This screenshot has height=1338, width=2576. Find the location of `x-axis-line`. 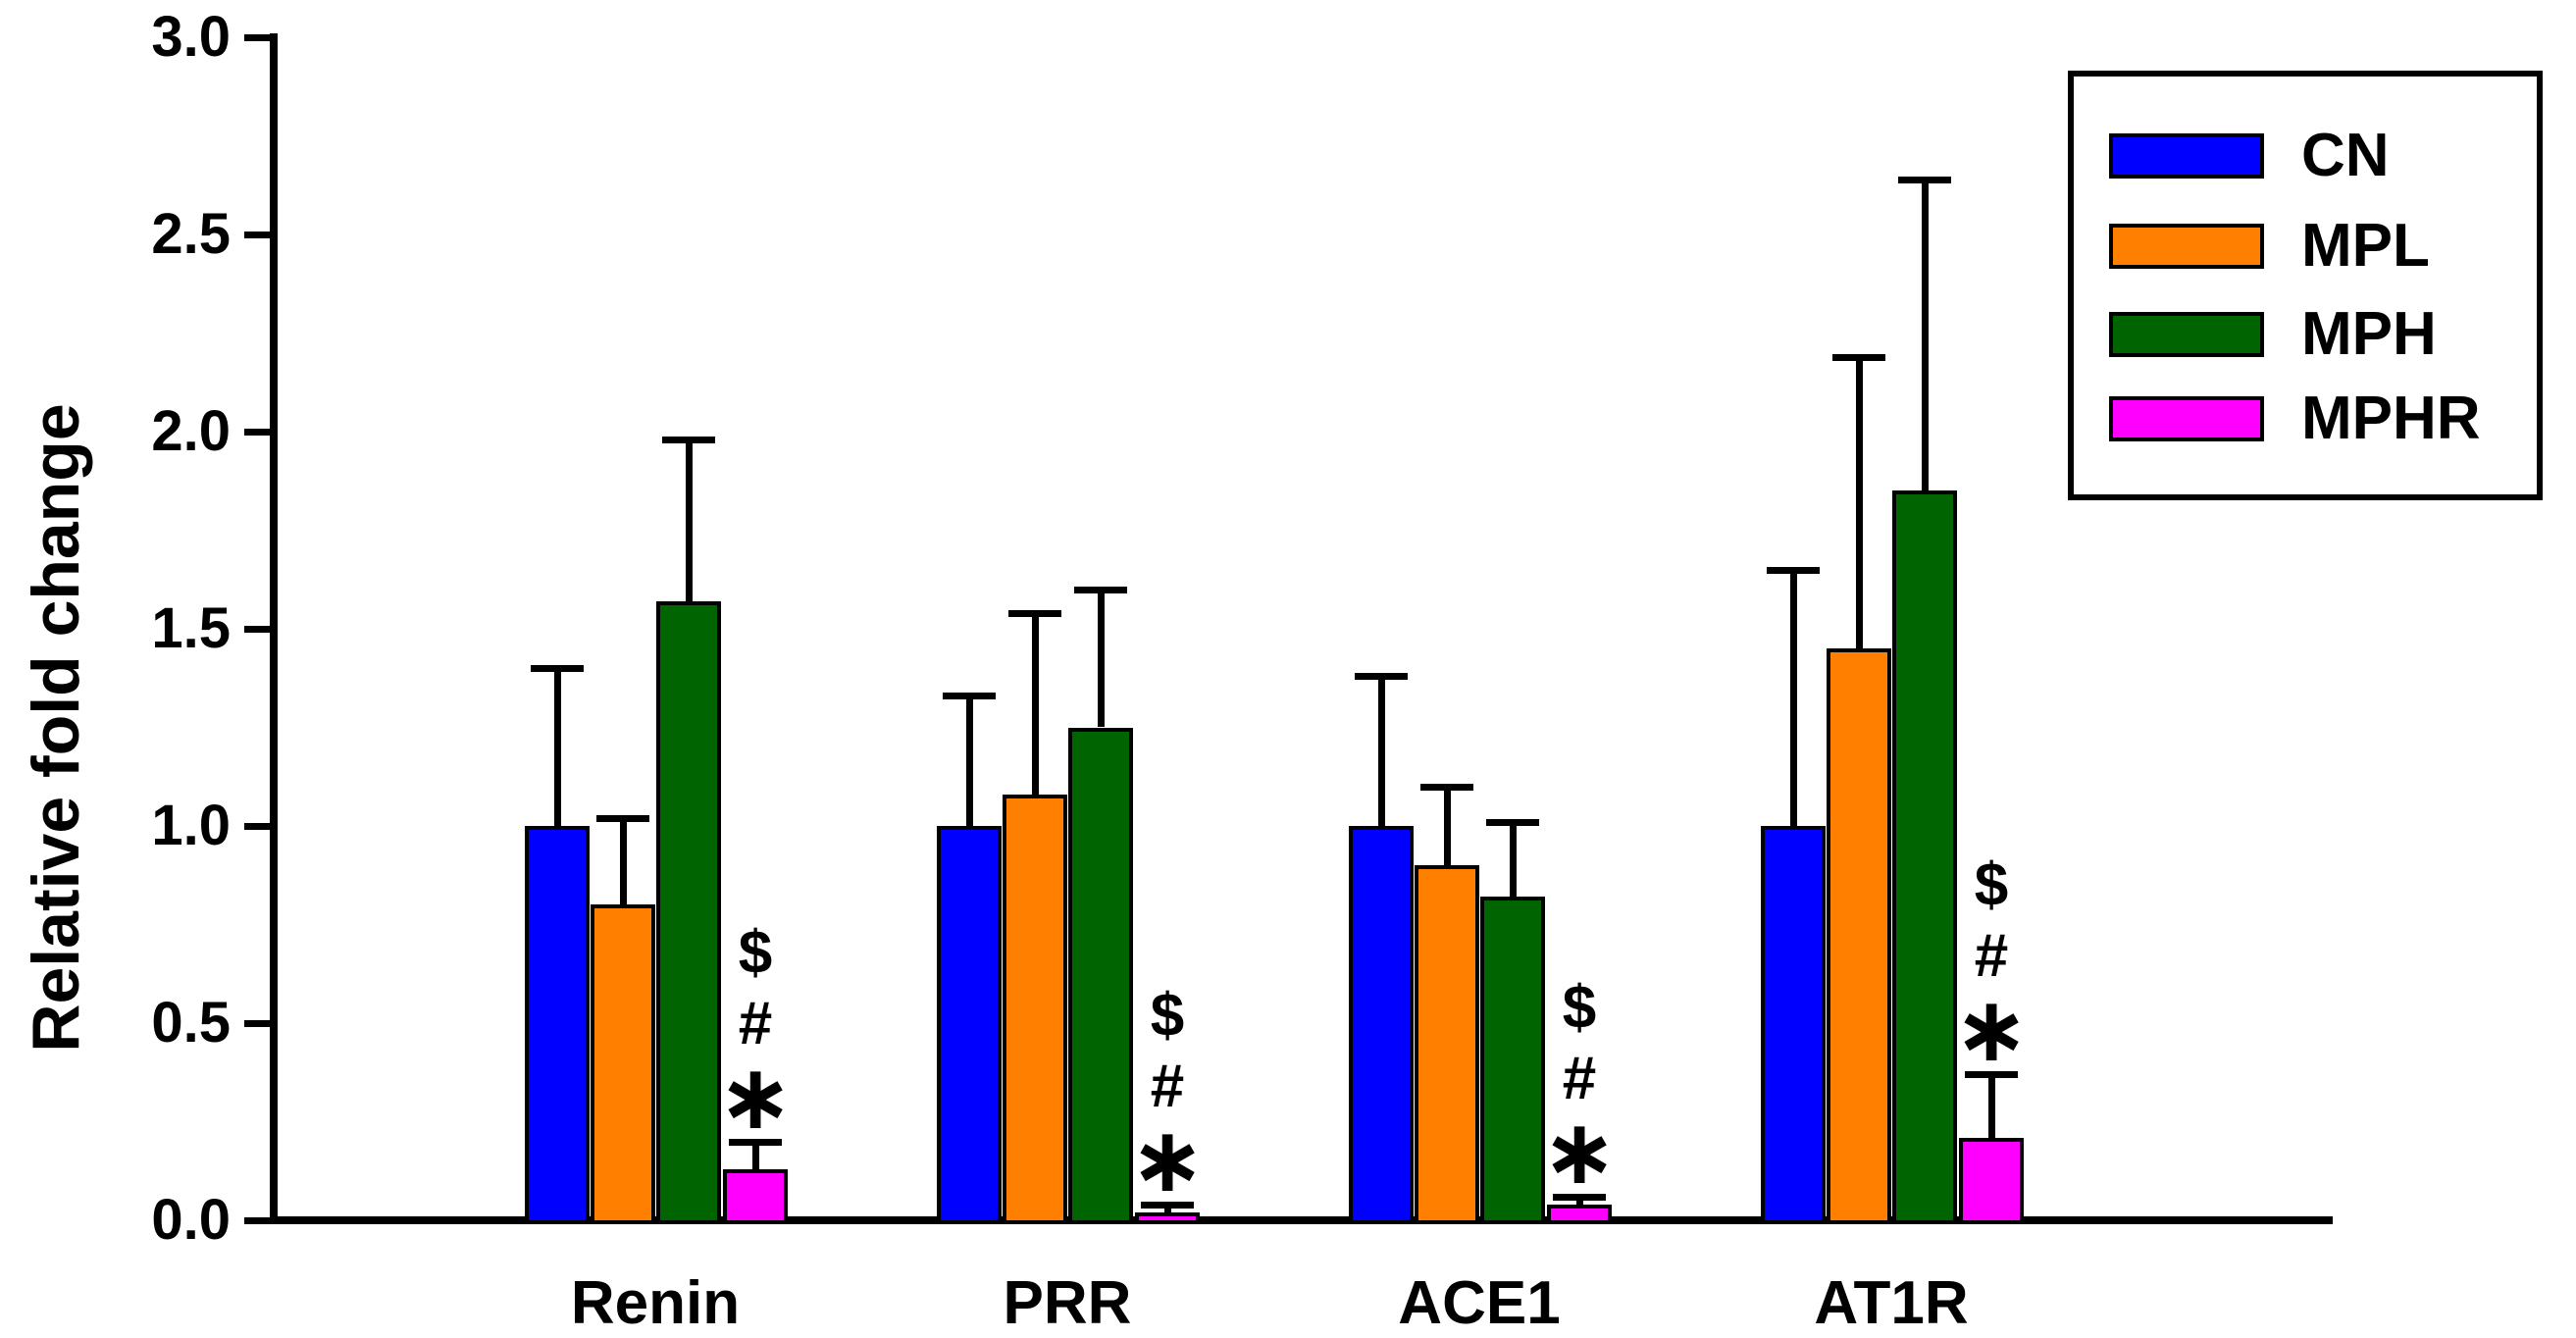

x-axis-line is located at coordinates (1301, 1220).